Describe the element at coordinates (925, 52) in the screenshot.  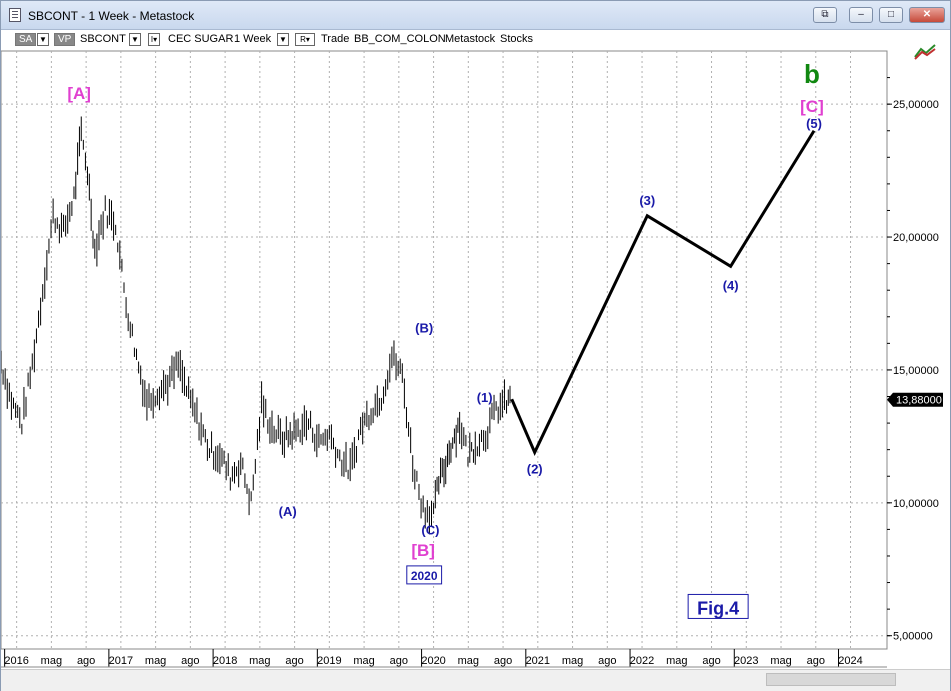
I see `chart-tools-icon` at that location.